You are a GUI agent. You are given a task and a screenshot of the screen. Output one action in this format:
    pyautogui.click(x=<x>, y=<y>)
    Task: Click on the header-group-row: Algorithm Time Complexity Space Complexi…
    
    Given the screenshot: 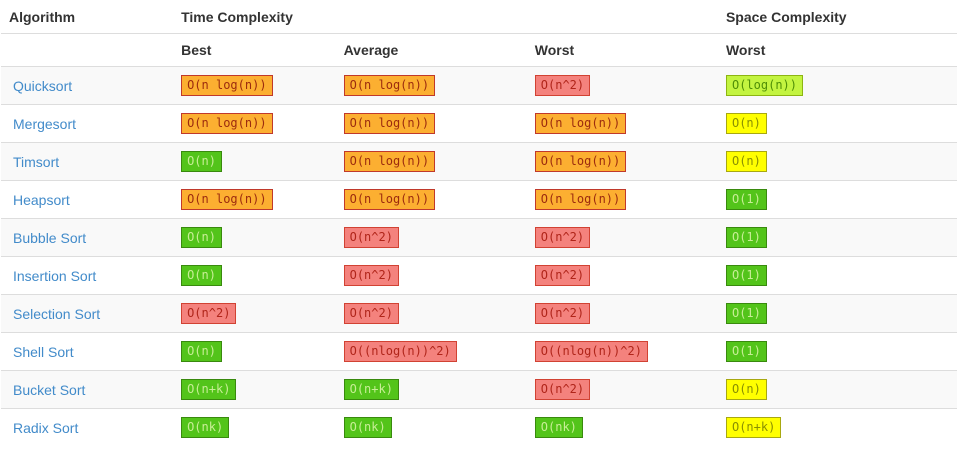 What is the action you would take?
    pyautogui.click(x=479, y=17)
    